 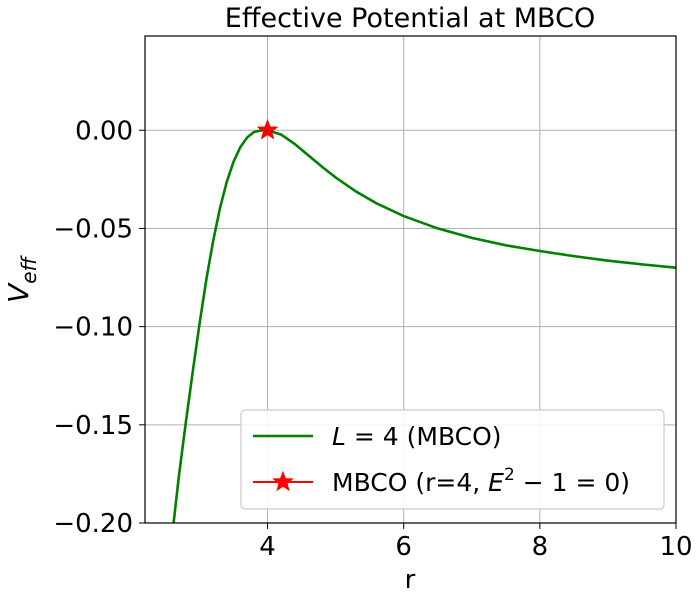 What do you see at coordinates (18, 292) in the screenshot?
I see `y-axis-label-main: V` at bounding box center [18, 292].